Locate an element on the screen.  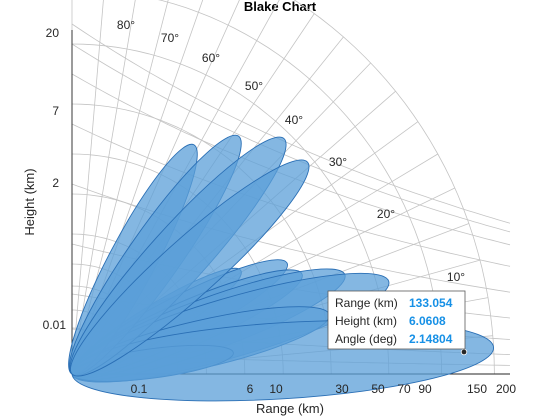
x-tick-label: 6 is located at coordinates (250, 389).